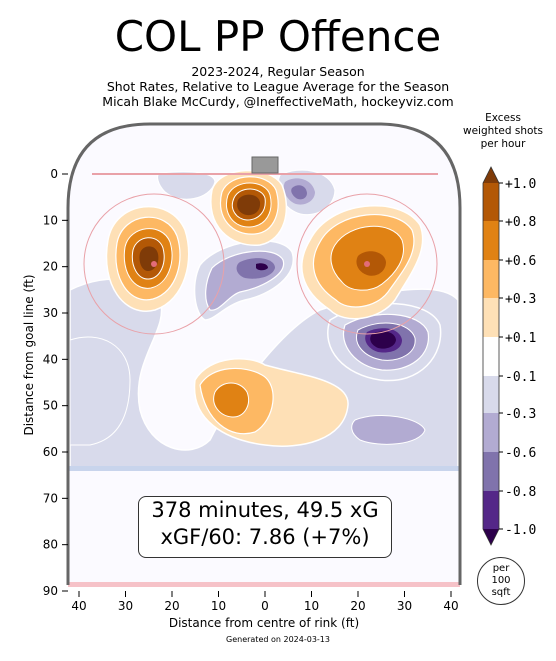 The height and width of the screenshot is (661, 556). What do you see at coordinates (520, 414) in the screenshot?
I see `colorbar-tick-label: -0.3` at bounding box center [520, 414].